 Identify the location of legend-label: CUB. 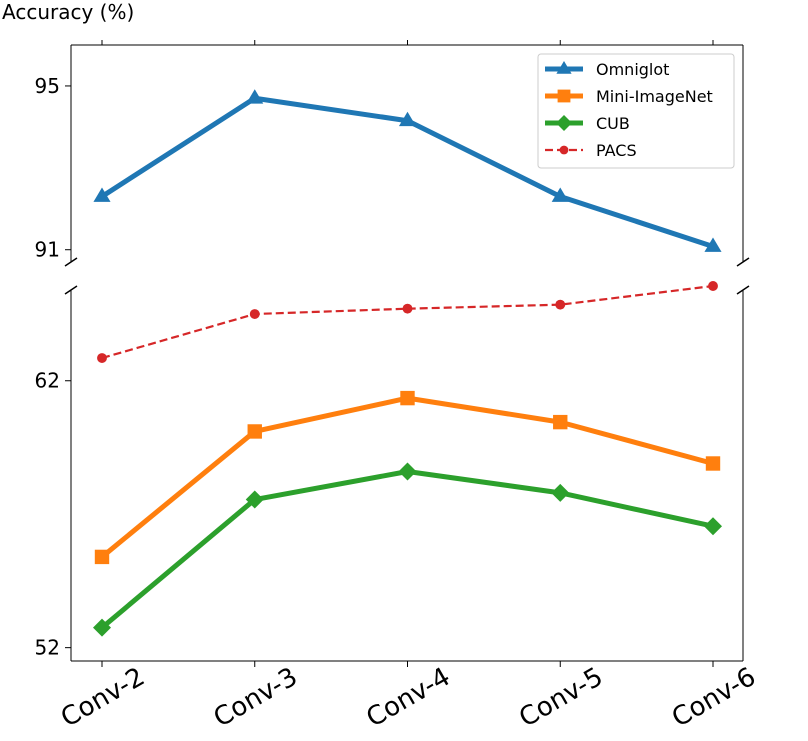
(613, 123).